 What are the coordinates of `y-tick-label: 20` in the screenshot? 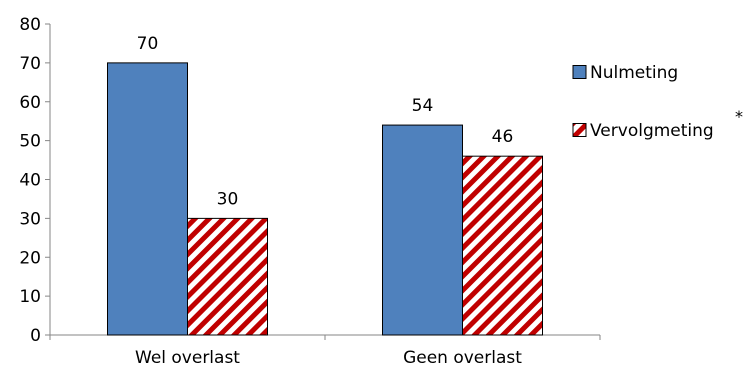 It's located at (30, 258).